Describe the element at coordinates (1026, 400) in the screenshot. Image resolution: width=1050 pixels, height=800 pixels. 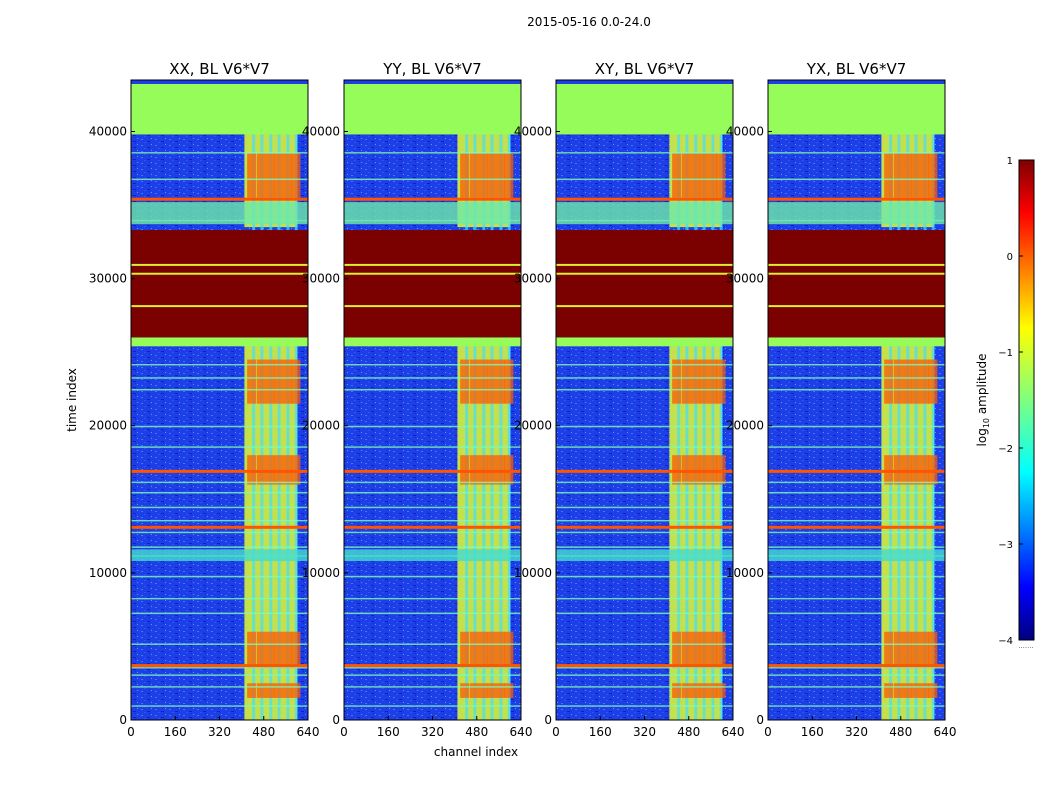
I see `colorbar-gradient` at that location.